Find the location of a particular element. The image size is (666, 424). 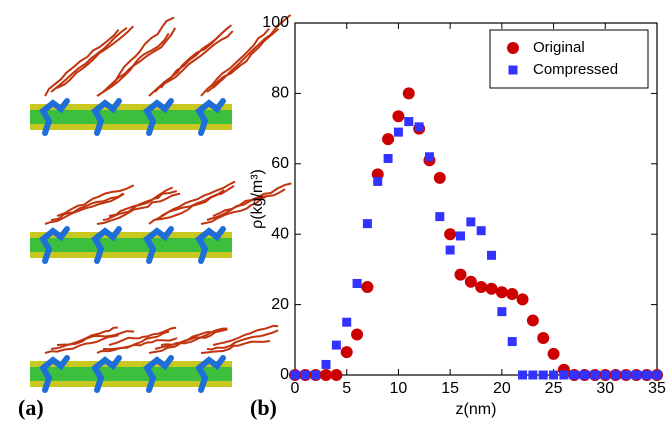

x-tick-label: 20 is located at coordinates (502, 388).